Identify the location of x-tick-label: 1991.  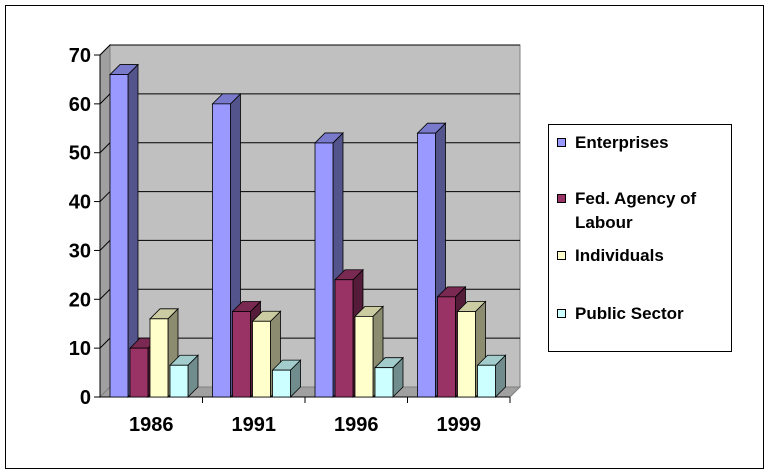
(254, 425).